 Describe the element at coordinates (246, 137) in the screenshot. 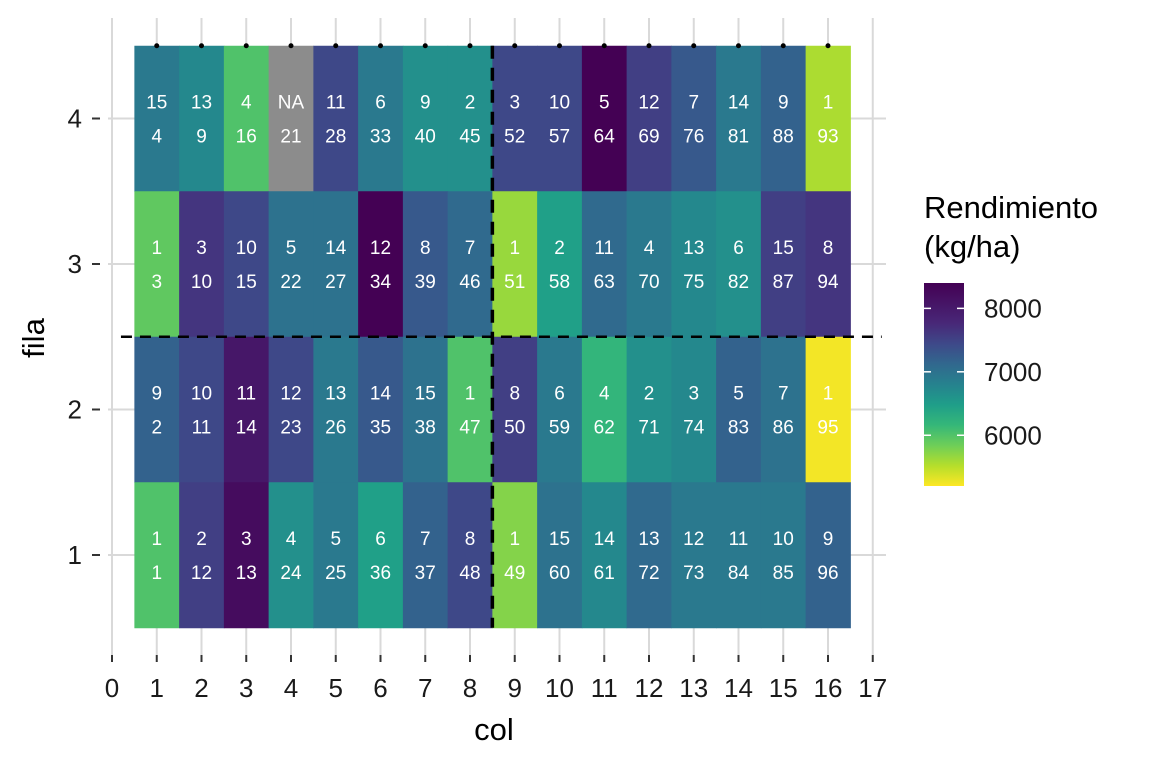

I see `cell-label-bottom: 16` at that location.